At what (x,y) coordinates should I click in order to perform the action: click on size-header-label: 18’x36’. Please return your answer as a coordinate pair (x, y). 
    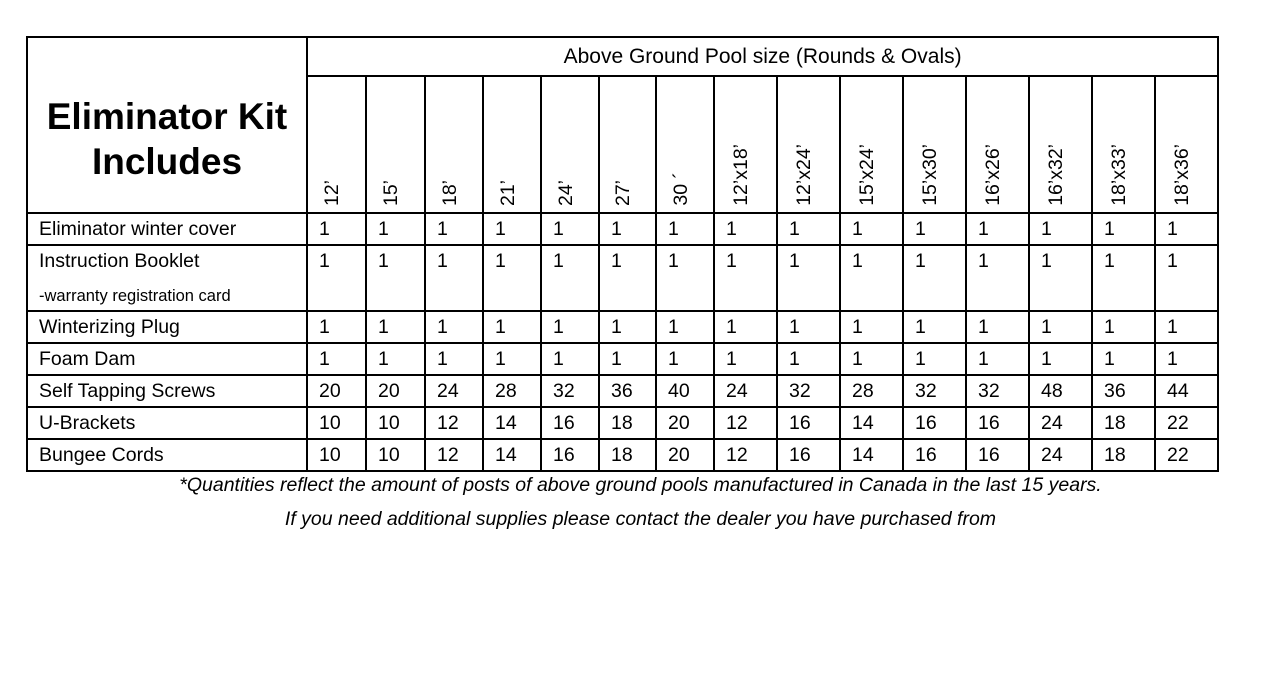
    Looking at the image, I should click on (1182, 175).